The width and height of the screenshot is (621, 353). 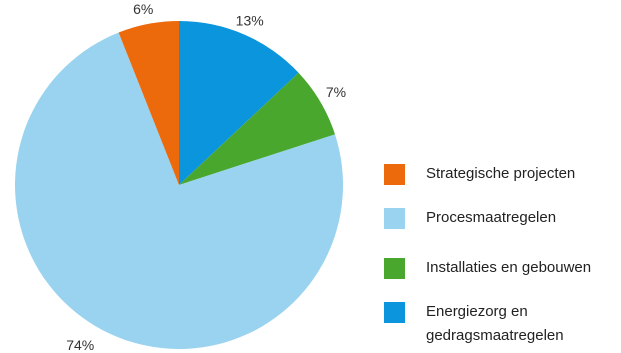 I want to click on legend-label-strategische-projecten: Strategische projecten, so click(x=501, y=173).